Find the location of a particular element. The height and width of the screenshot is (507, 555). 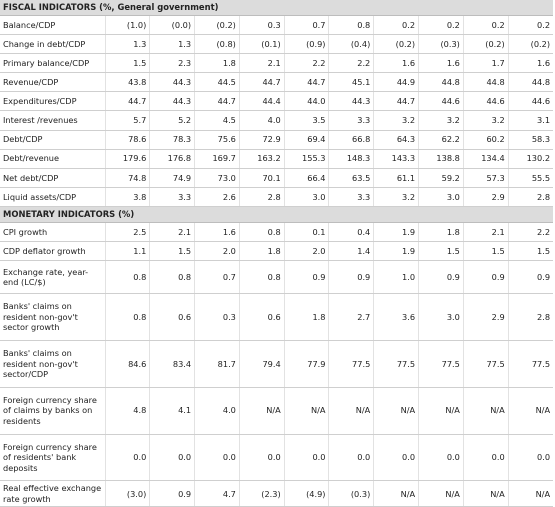

table-cell: 3.3 is located at coordinates (172, 197).